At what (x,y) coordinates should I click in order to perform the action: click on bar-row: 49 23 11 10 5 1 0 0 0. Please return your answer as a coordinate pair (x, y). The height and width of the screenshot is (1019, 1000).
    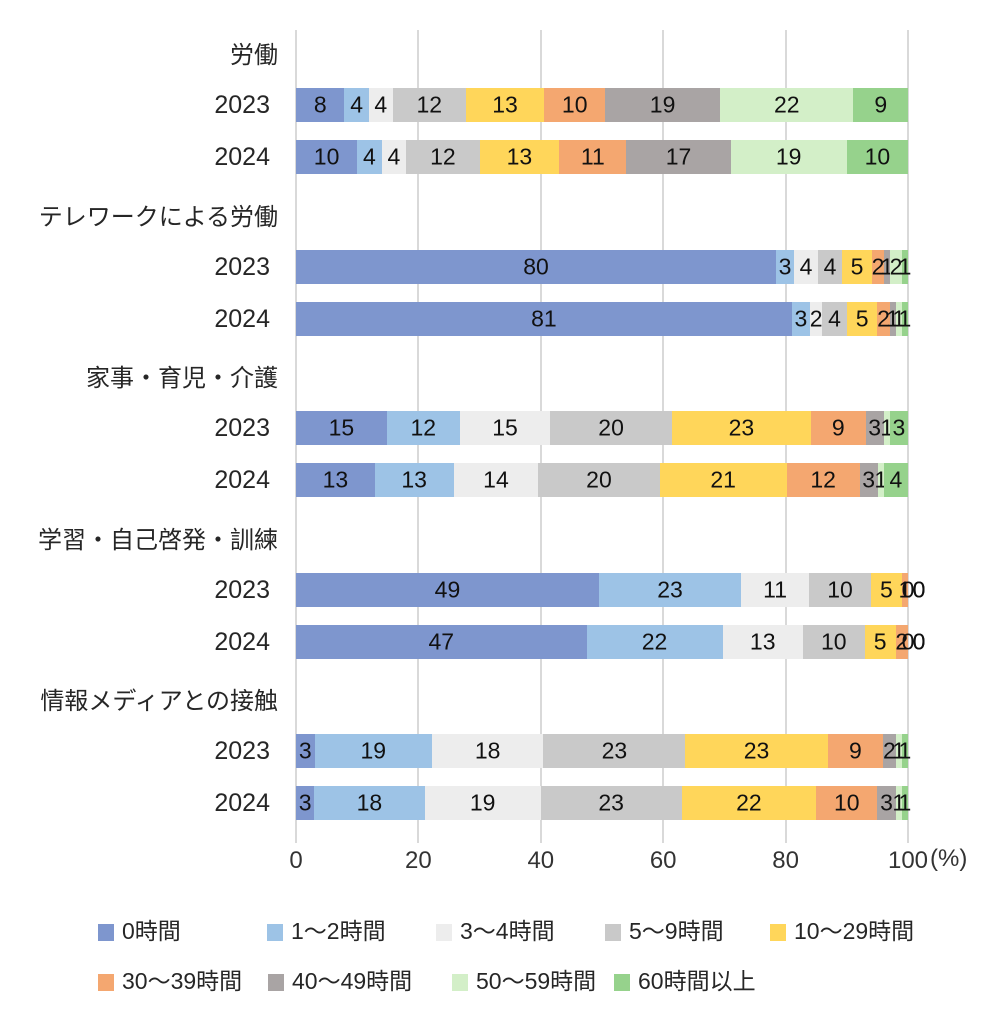
    Looking at the image, I should click on (610, 589).